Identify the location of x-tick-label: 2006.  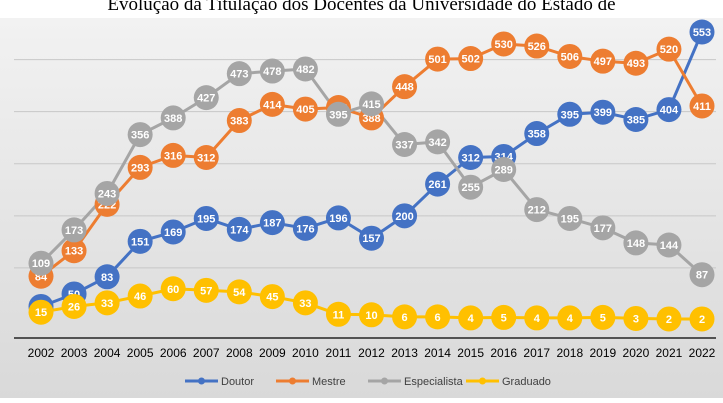
(173, 353).